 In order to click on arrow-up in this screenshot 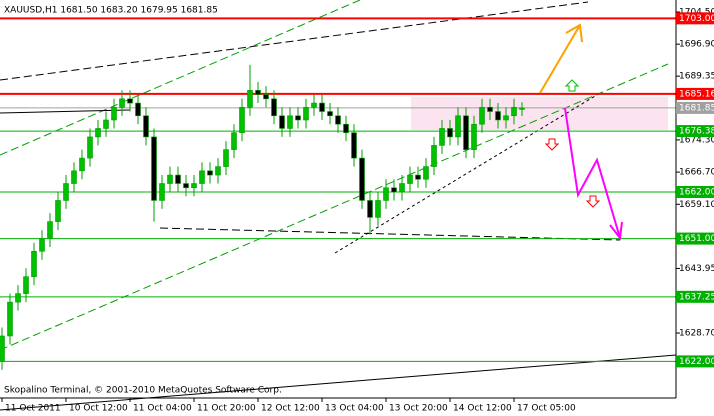, I will do `click(561, 58)`.